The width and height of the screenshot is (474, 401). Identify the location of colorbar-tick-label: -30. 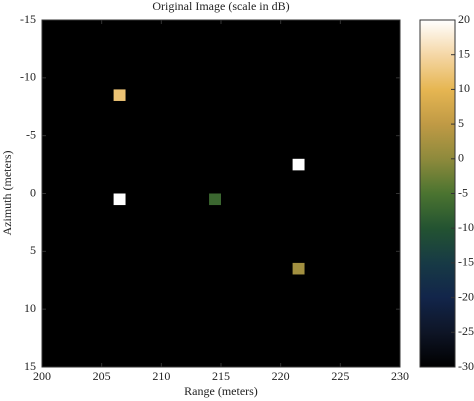
(466, 366).